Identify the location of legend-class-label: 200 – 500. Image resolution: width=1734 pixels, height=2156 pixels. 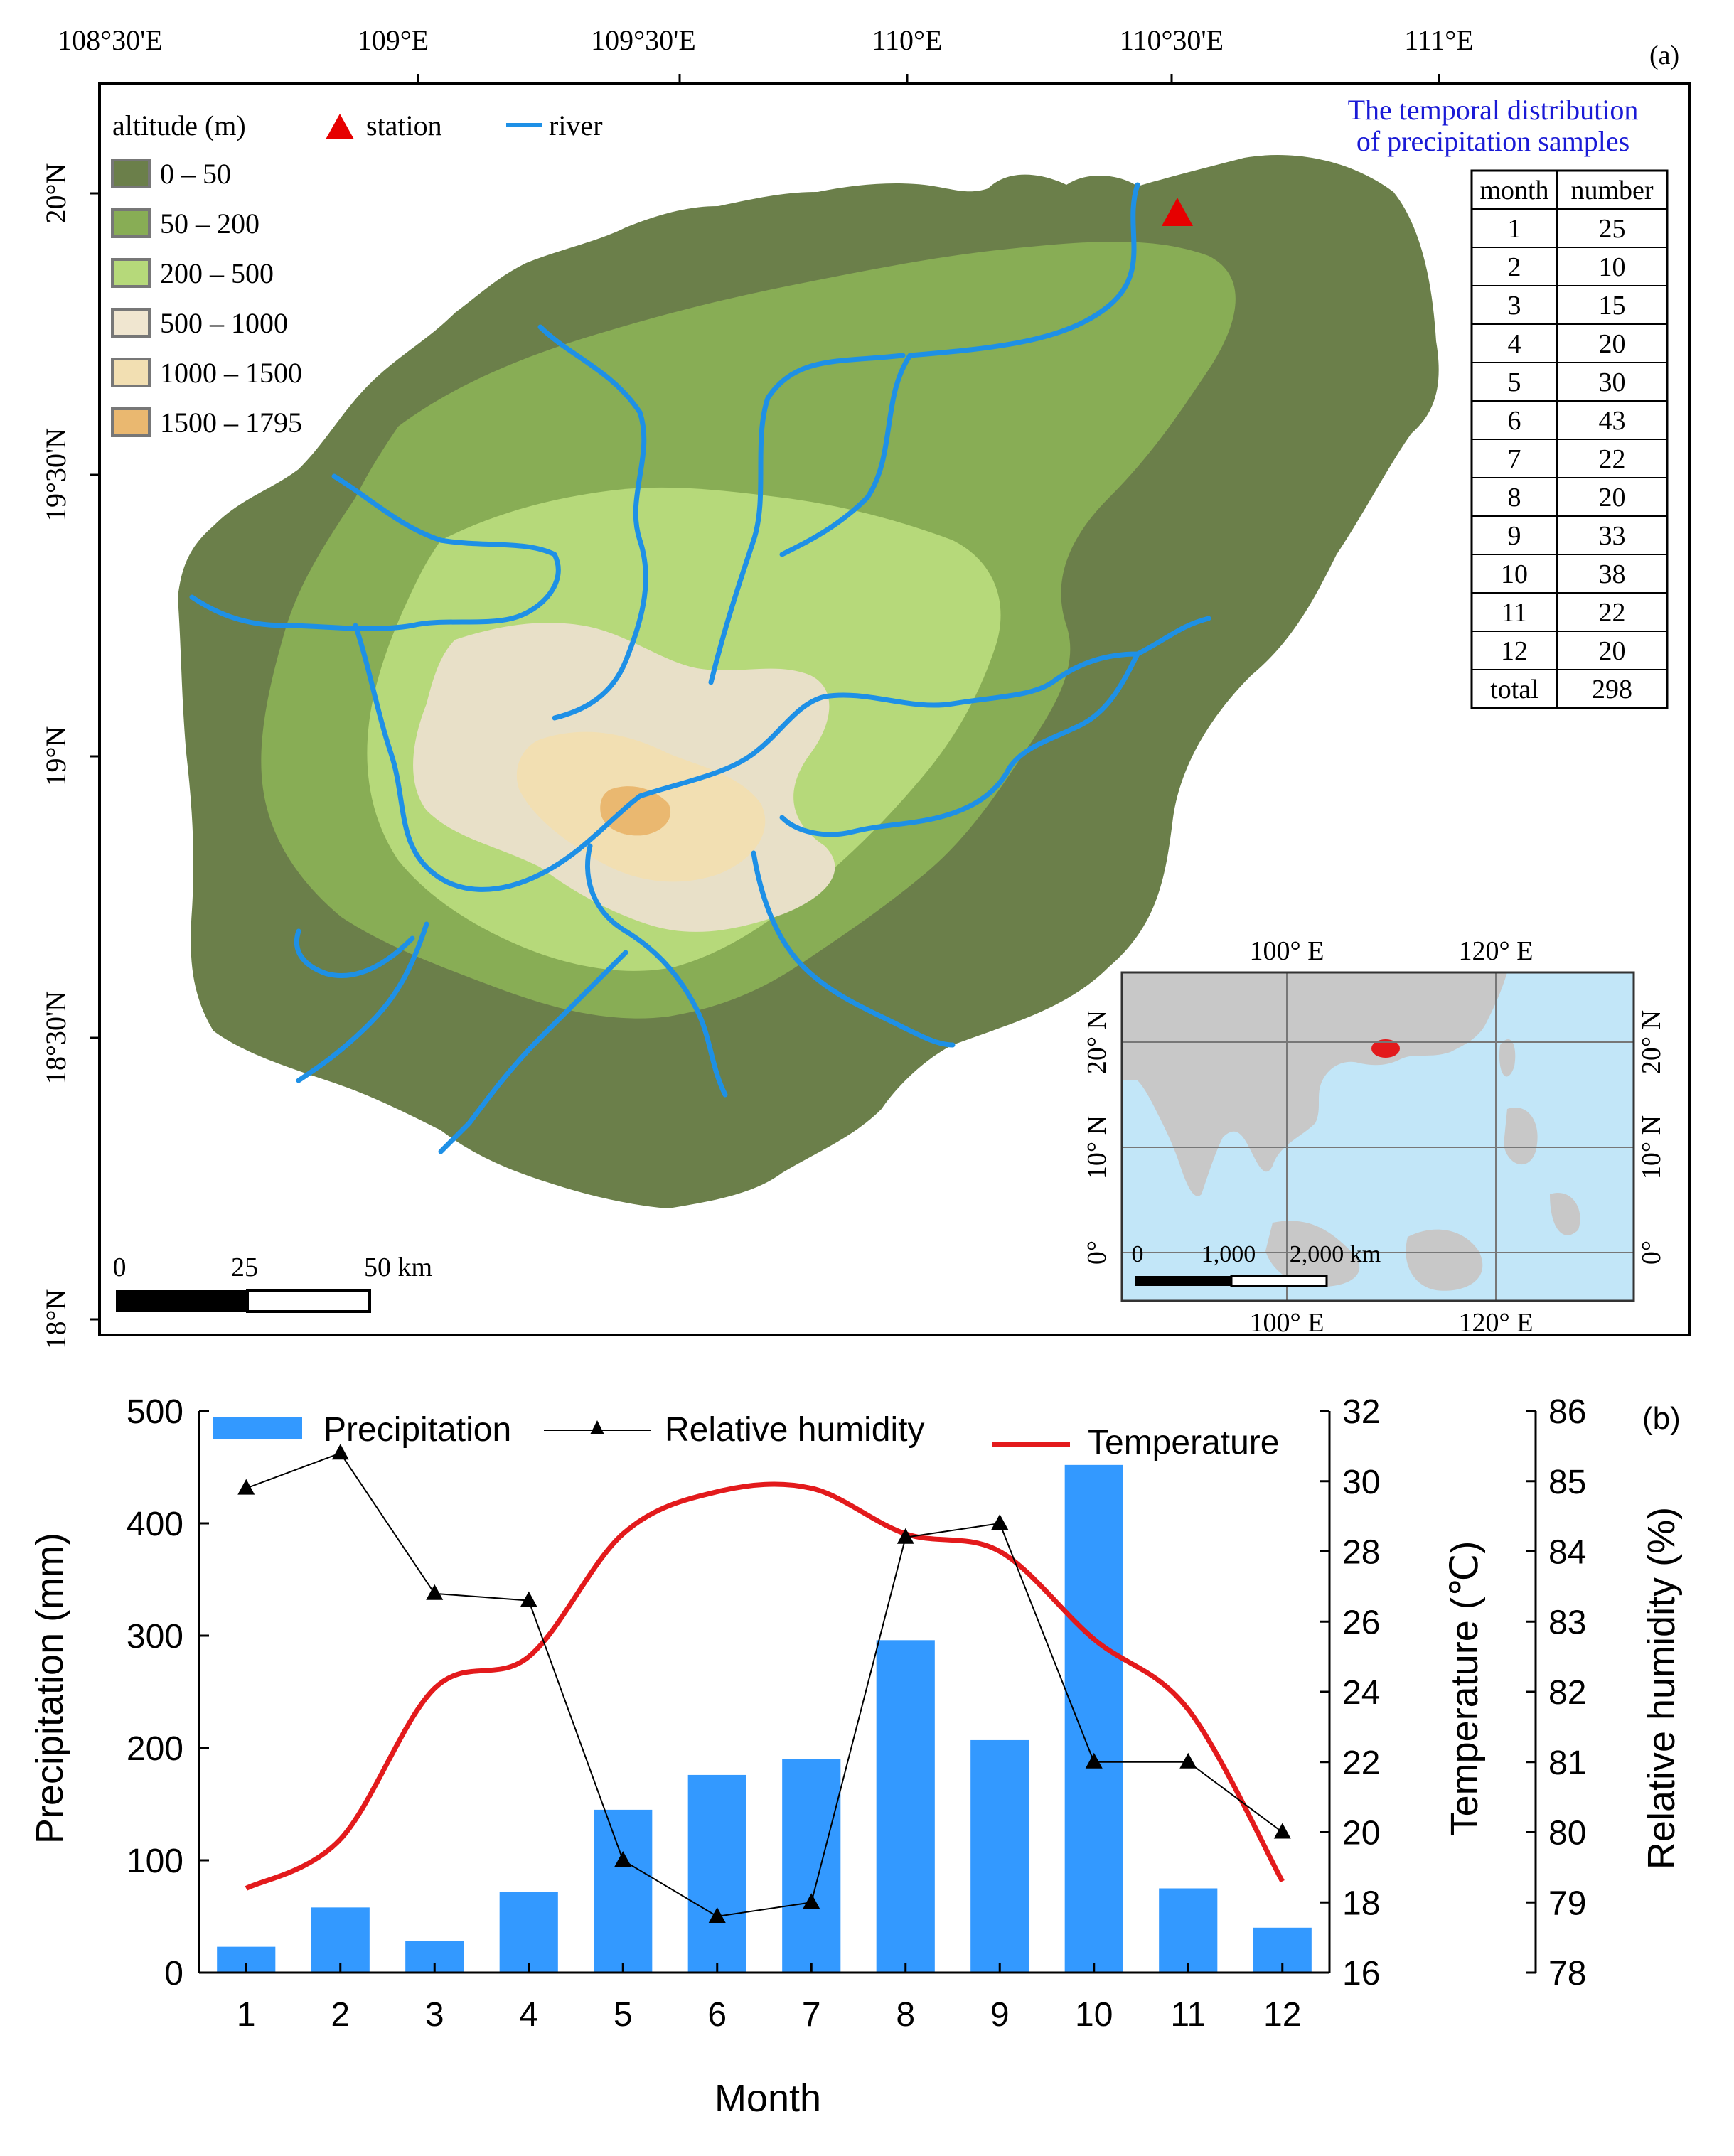
(217, 273).